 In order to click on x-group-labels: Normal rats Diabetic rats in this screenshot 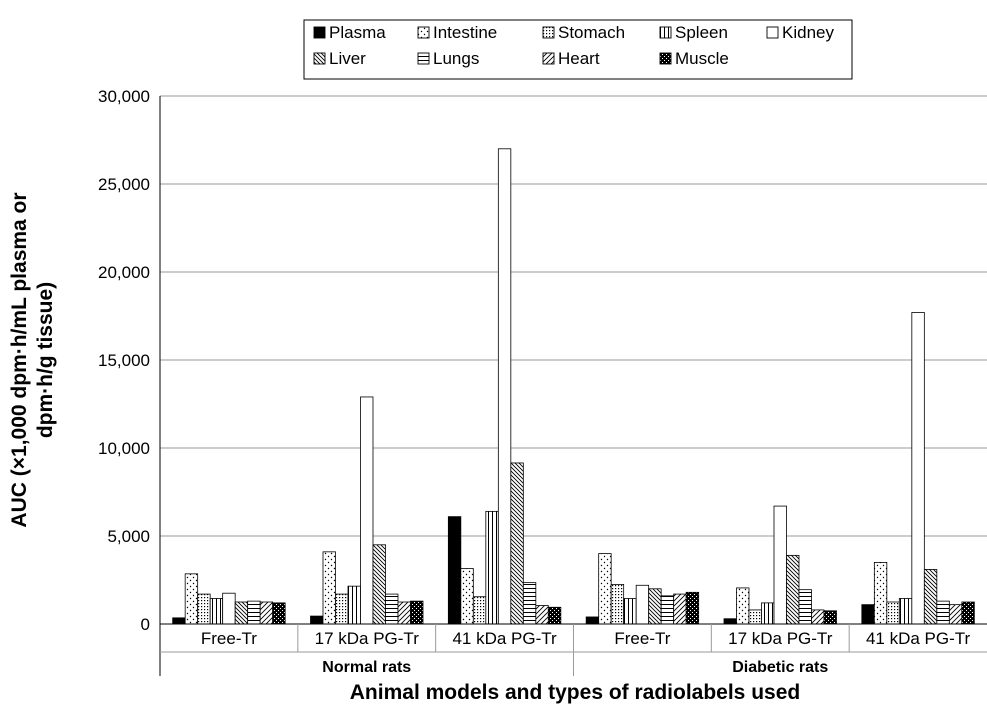, I will do `click(575, 667)`.